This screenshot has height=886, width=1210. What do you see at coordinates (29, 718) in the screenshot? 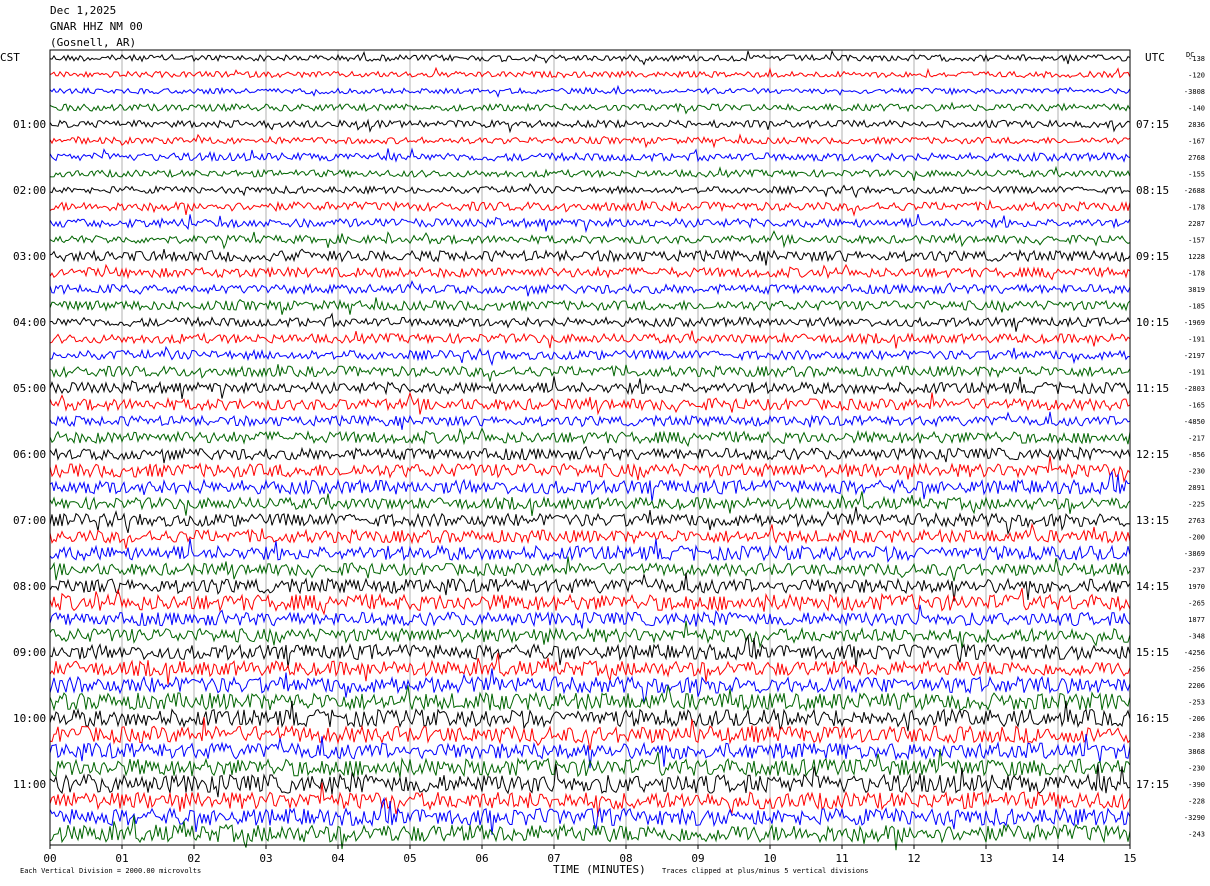
I see `cst-tick-label: 10:00` at bounding box center [29, 718].